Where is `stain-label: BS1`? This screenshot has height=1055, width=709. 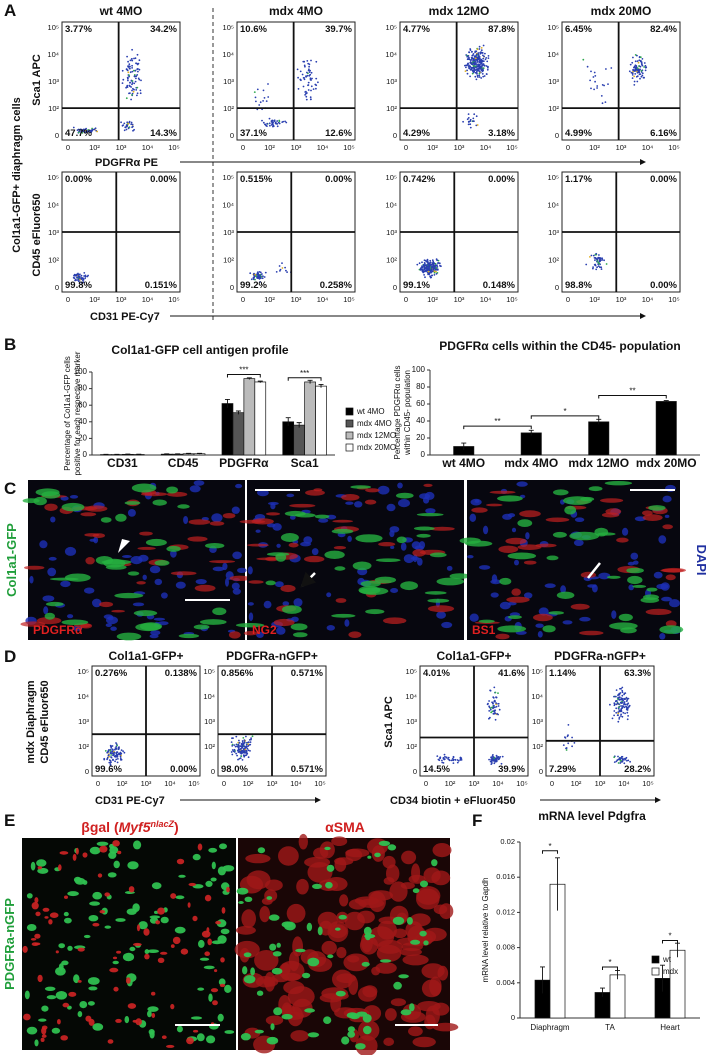 stain-label: BS1 is located at coordinates (484, 630).